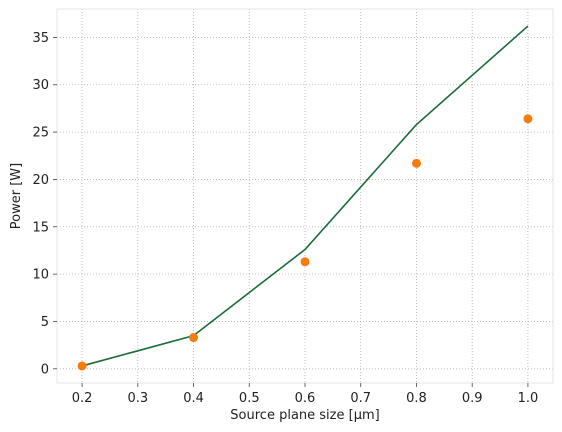 The width and height of the screenshot is (562, 432). What do you see at coordinates (472, 398) in the screenshot?
I see `x-tick-label: 0.9` at bounding box center [472, 398].